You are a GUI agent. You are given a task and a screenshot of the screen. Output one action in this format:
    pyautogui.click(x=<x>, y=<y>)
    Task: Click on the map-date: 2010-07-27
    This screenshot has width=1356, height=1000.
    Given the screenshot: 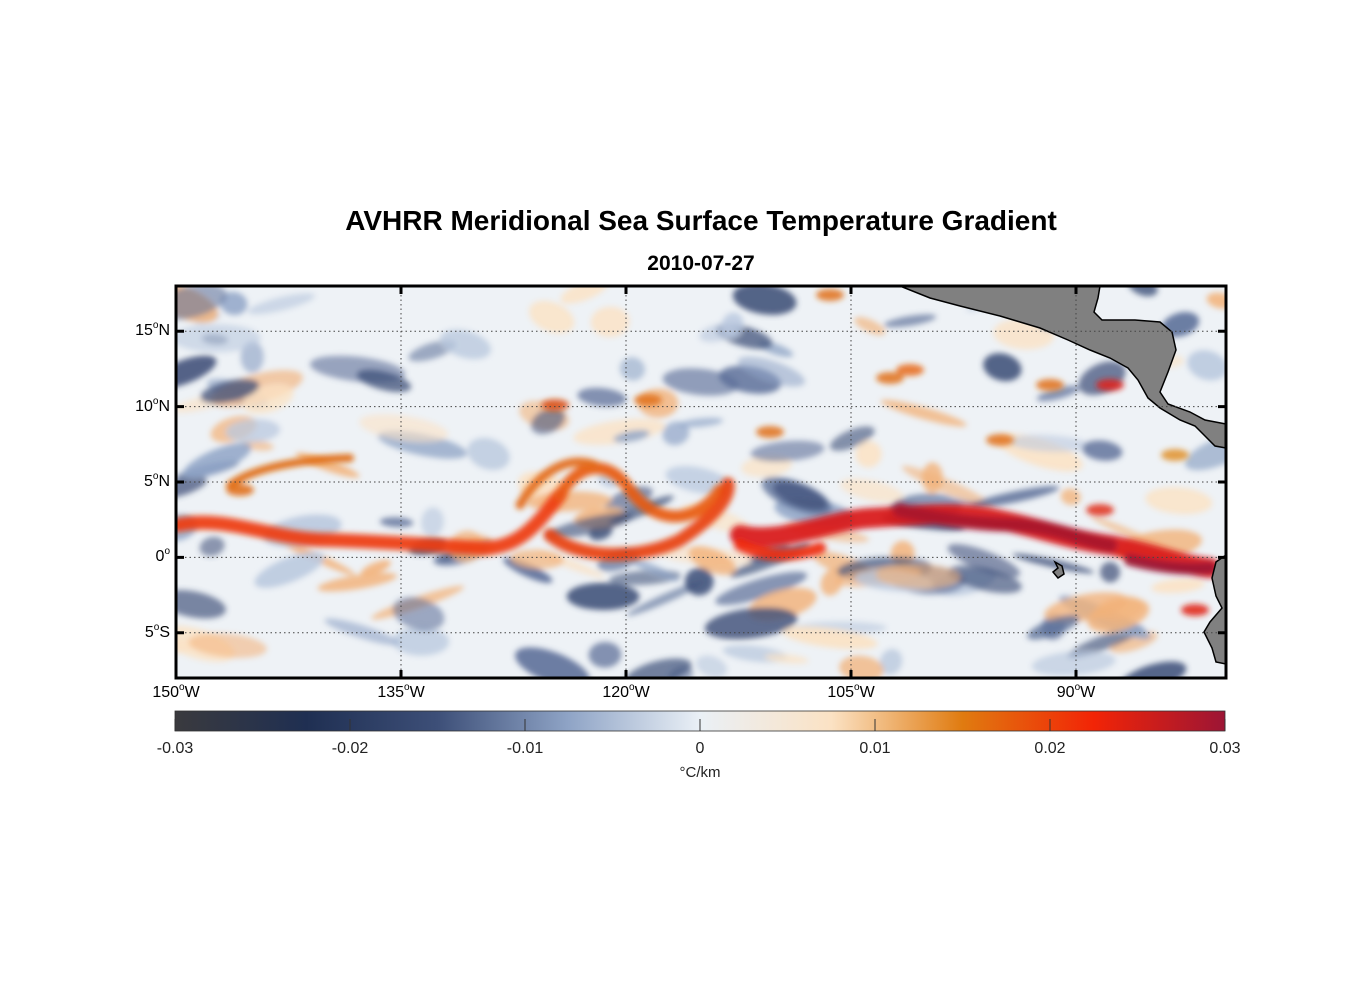 What is the action you would take?
    pyautogui.click(x=701, y=263)
    